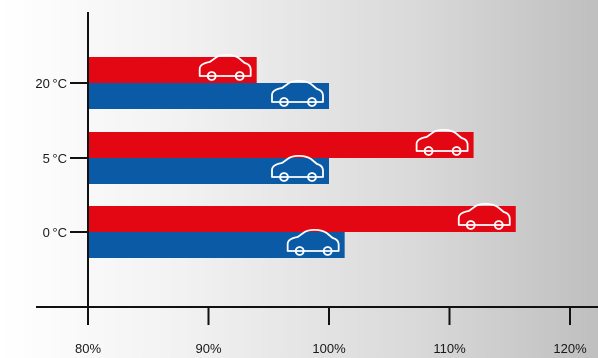 Image resolution: width=598 pixels, height=358 pixels. Describe the element at coordinates (88, 348) in the screenshot. I see `x-tick-label: 80%` at that location.